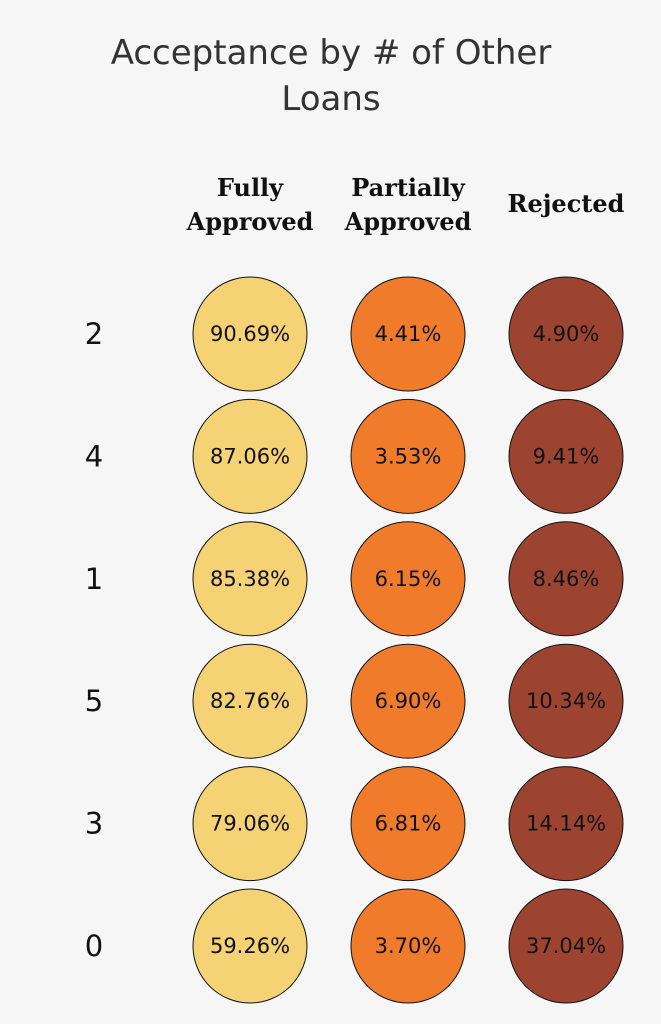 The image size is (661, 1024). What do you see at coordinates (250, 187) in the screenshot?
I see `column-header-label: Fully` at bounding box center [250, 187].